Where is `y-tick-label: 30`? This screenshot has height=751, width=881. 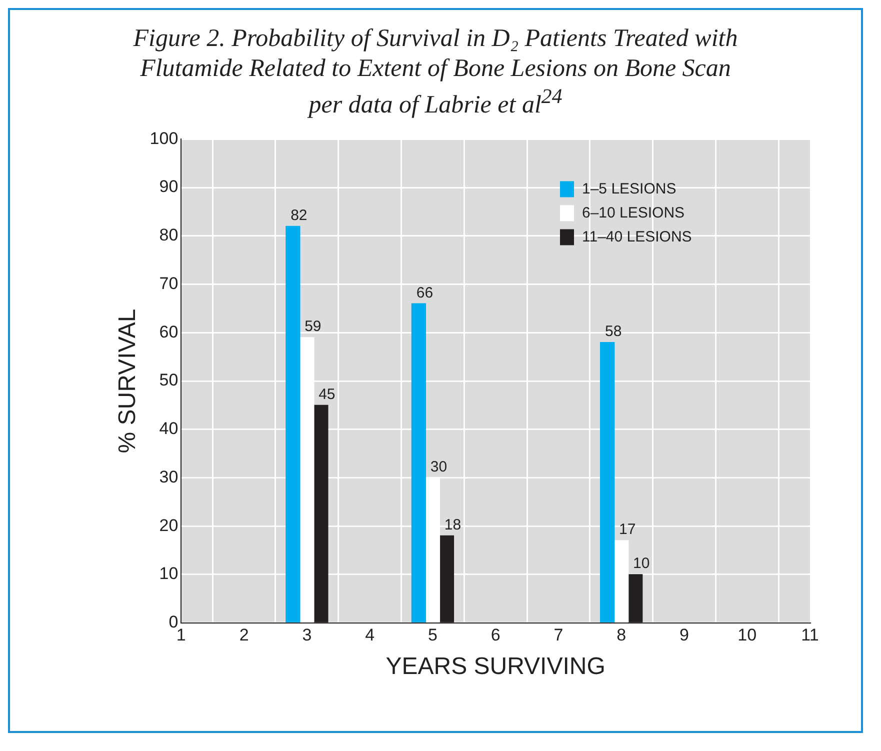
y-tick-label: 30 is located at coordinates (168, 477).